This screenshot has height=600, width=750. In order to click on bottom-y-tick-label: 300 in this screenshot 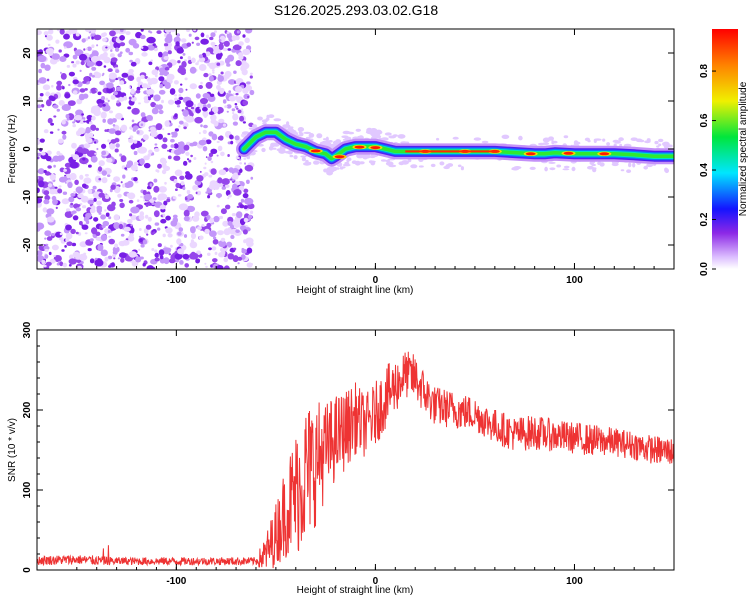, I will do `click(27, 329)`.